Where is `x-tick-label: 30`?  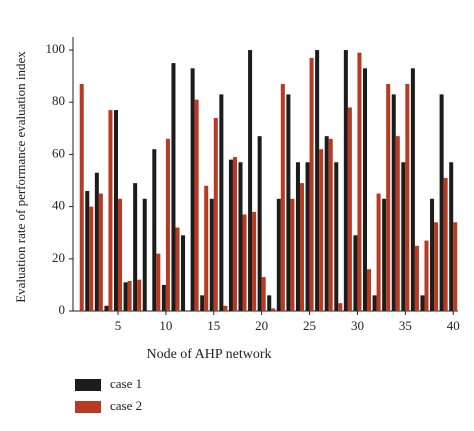
x-tick-label: 30 is located at coordinates (357, 325).